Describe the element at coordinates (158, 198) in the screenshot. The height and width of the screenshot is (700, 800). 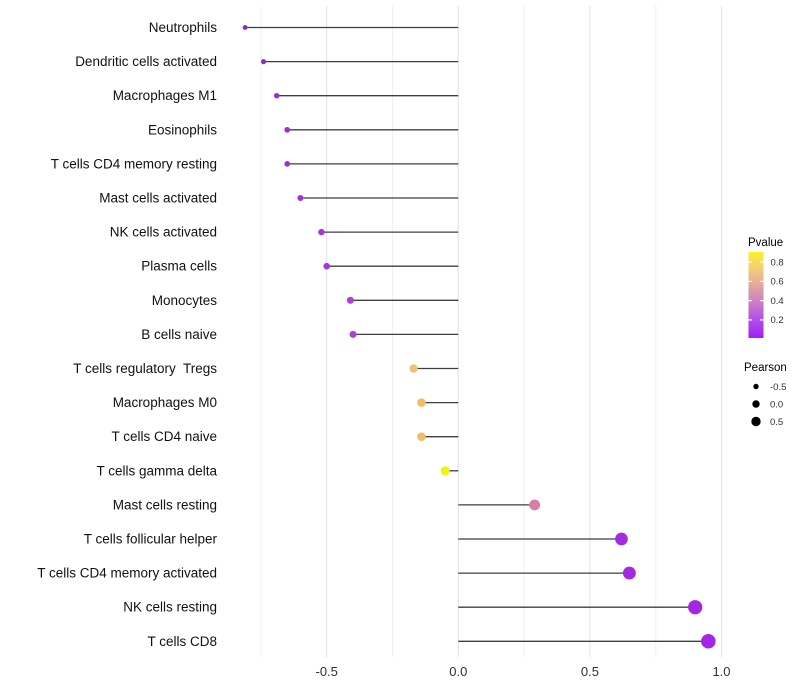
I see `category-label: Mast cells activated` at that location.